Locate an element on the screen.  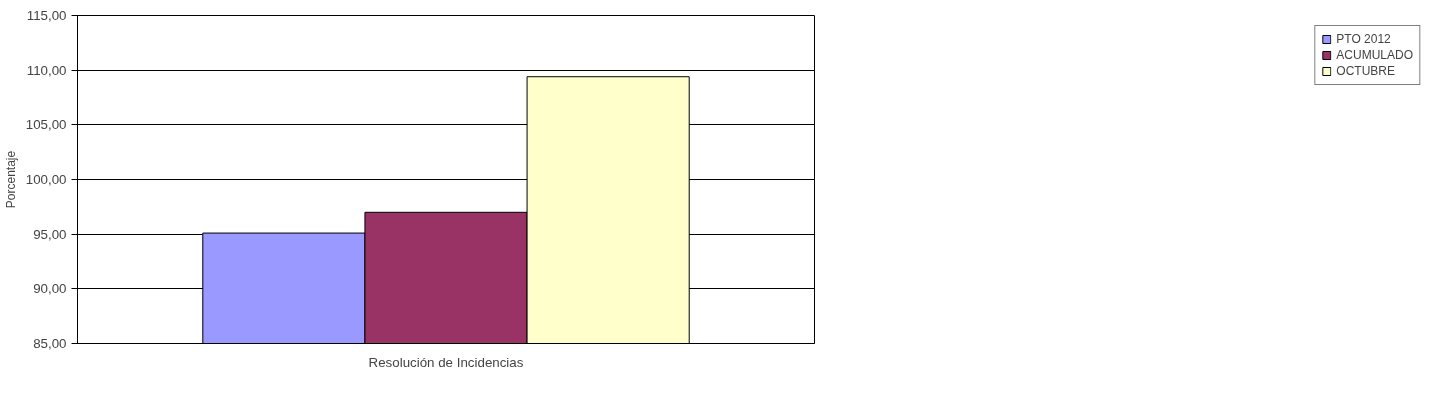
y-tick-label: 105,00 is located at coordinates (46, 125).